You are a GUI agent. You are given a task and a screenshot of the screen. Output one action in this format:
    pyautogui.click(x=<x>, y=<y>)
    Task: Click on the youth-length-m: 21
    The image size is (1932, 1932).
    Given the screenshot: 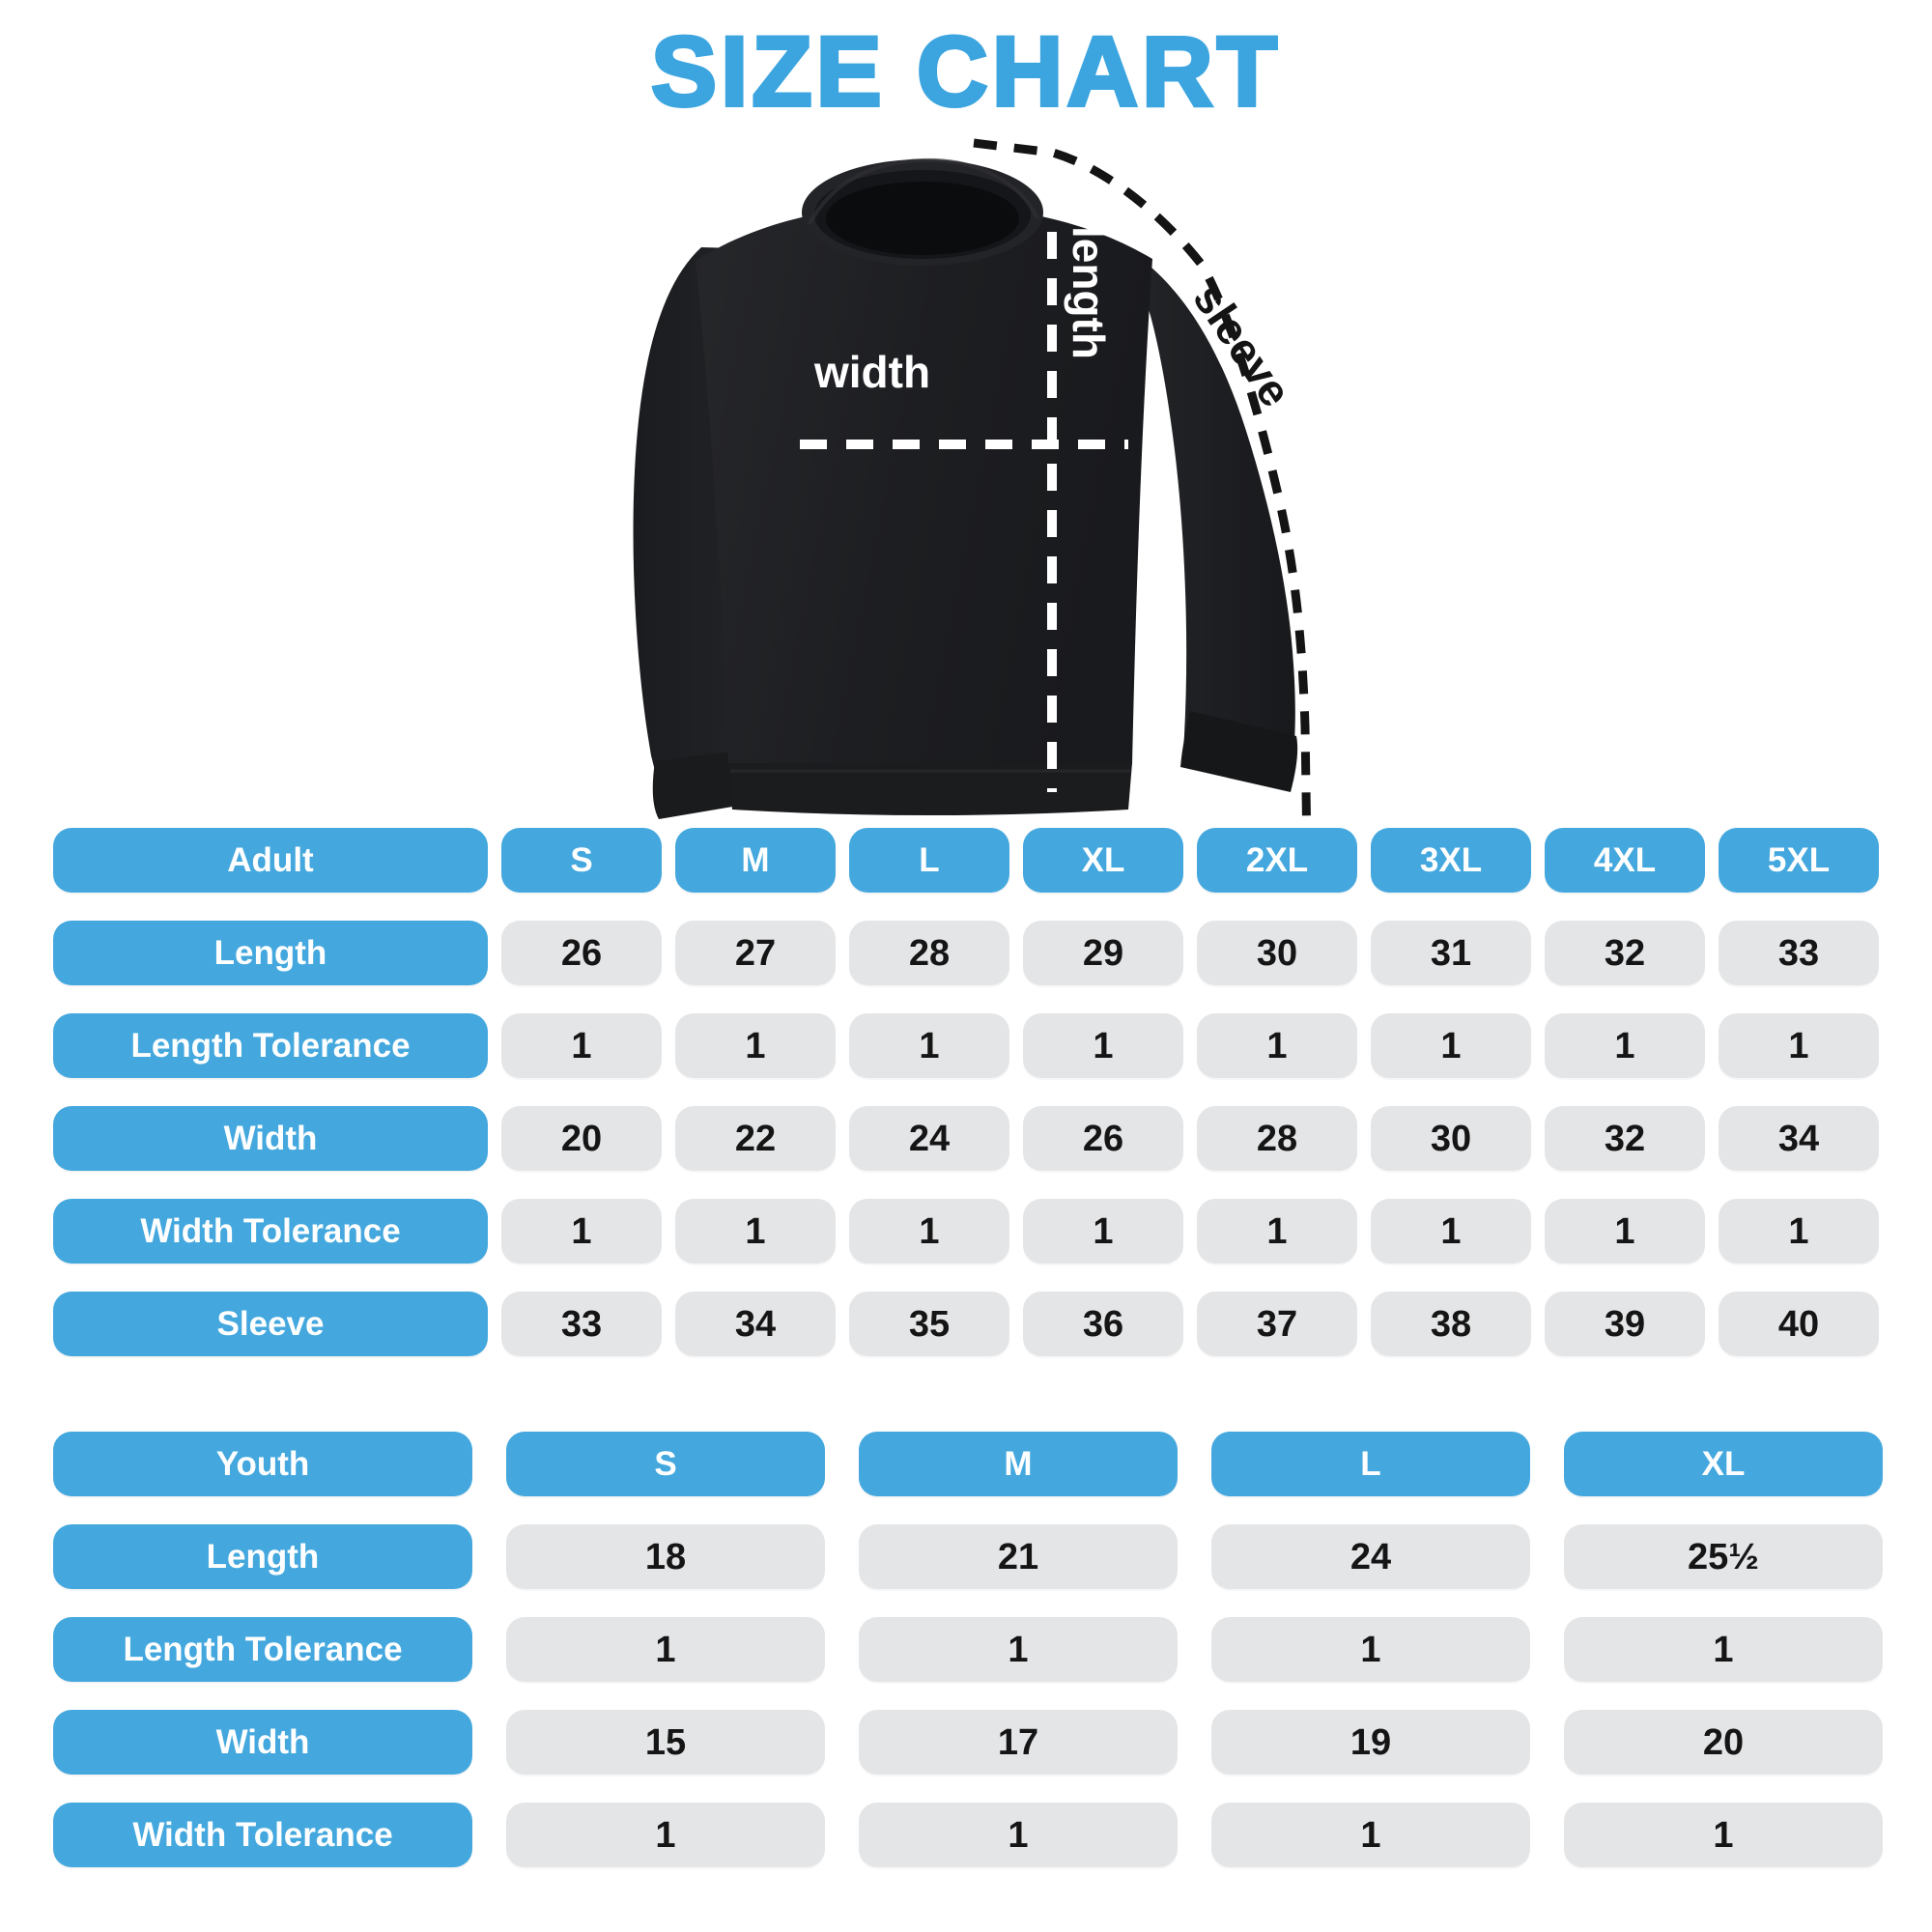 What is the action you would take?
    pyautogui.click(x=1018, y=1556)
    